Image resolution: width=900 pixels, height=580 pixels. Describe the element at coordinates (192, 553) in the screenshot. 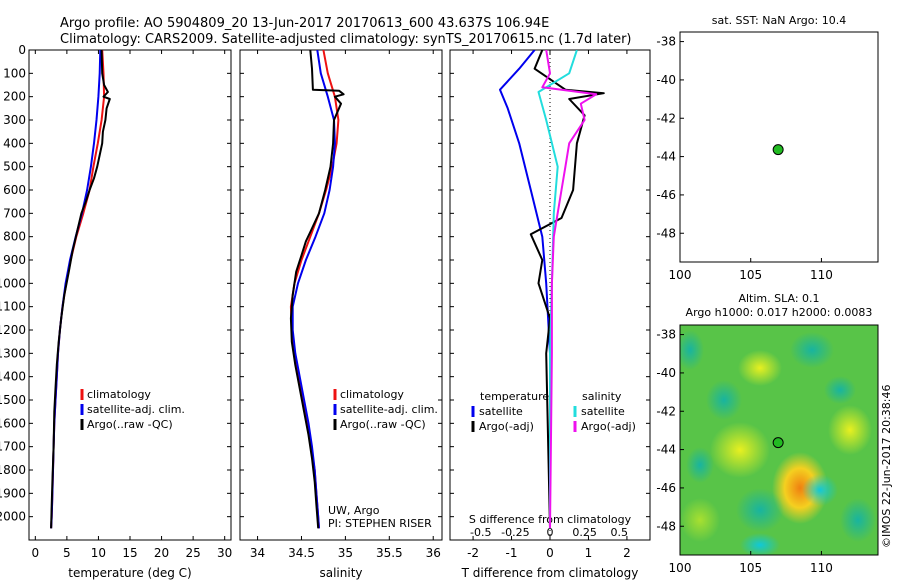

I see `x-tick-label: 25` at that location.